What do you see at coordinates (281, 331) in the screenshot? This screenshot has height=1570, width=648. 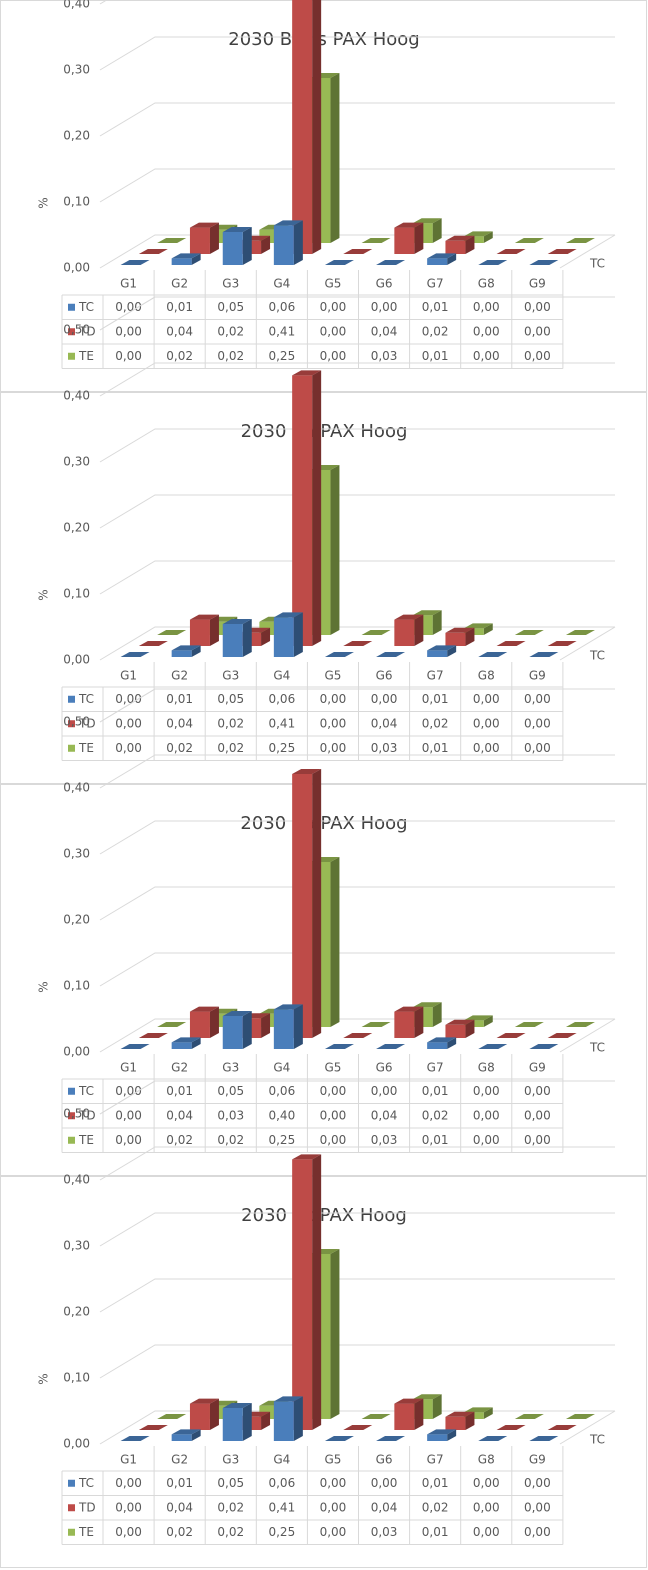 I see `table-cell: 0,41` at bounding box center [281, 331].